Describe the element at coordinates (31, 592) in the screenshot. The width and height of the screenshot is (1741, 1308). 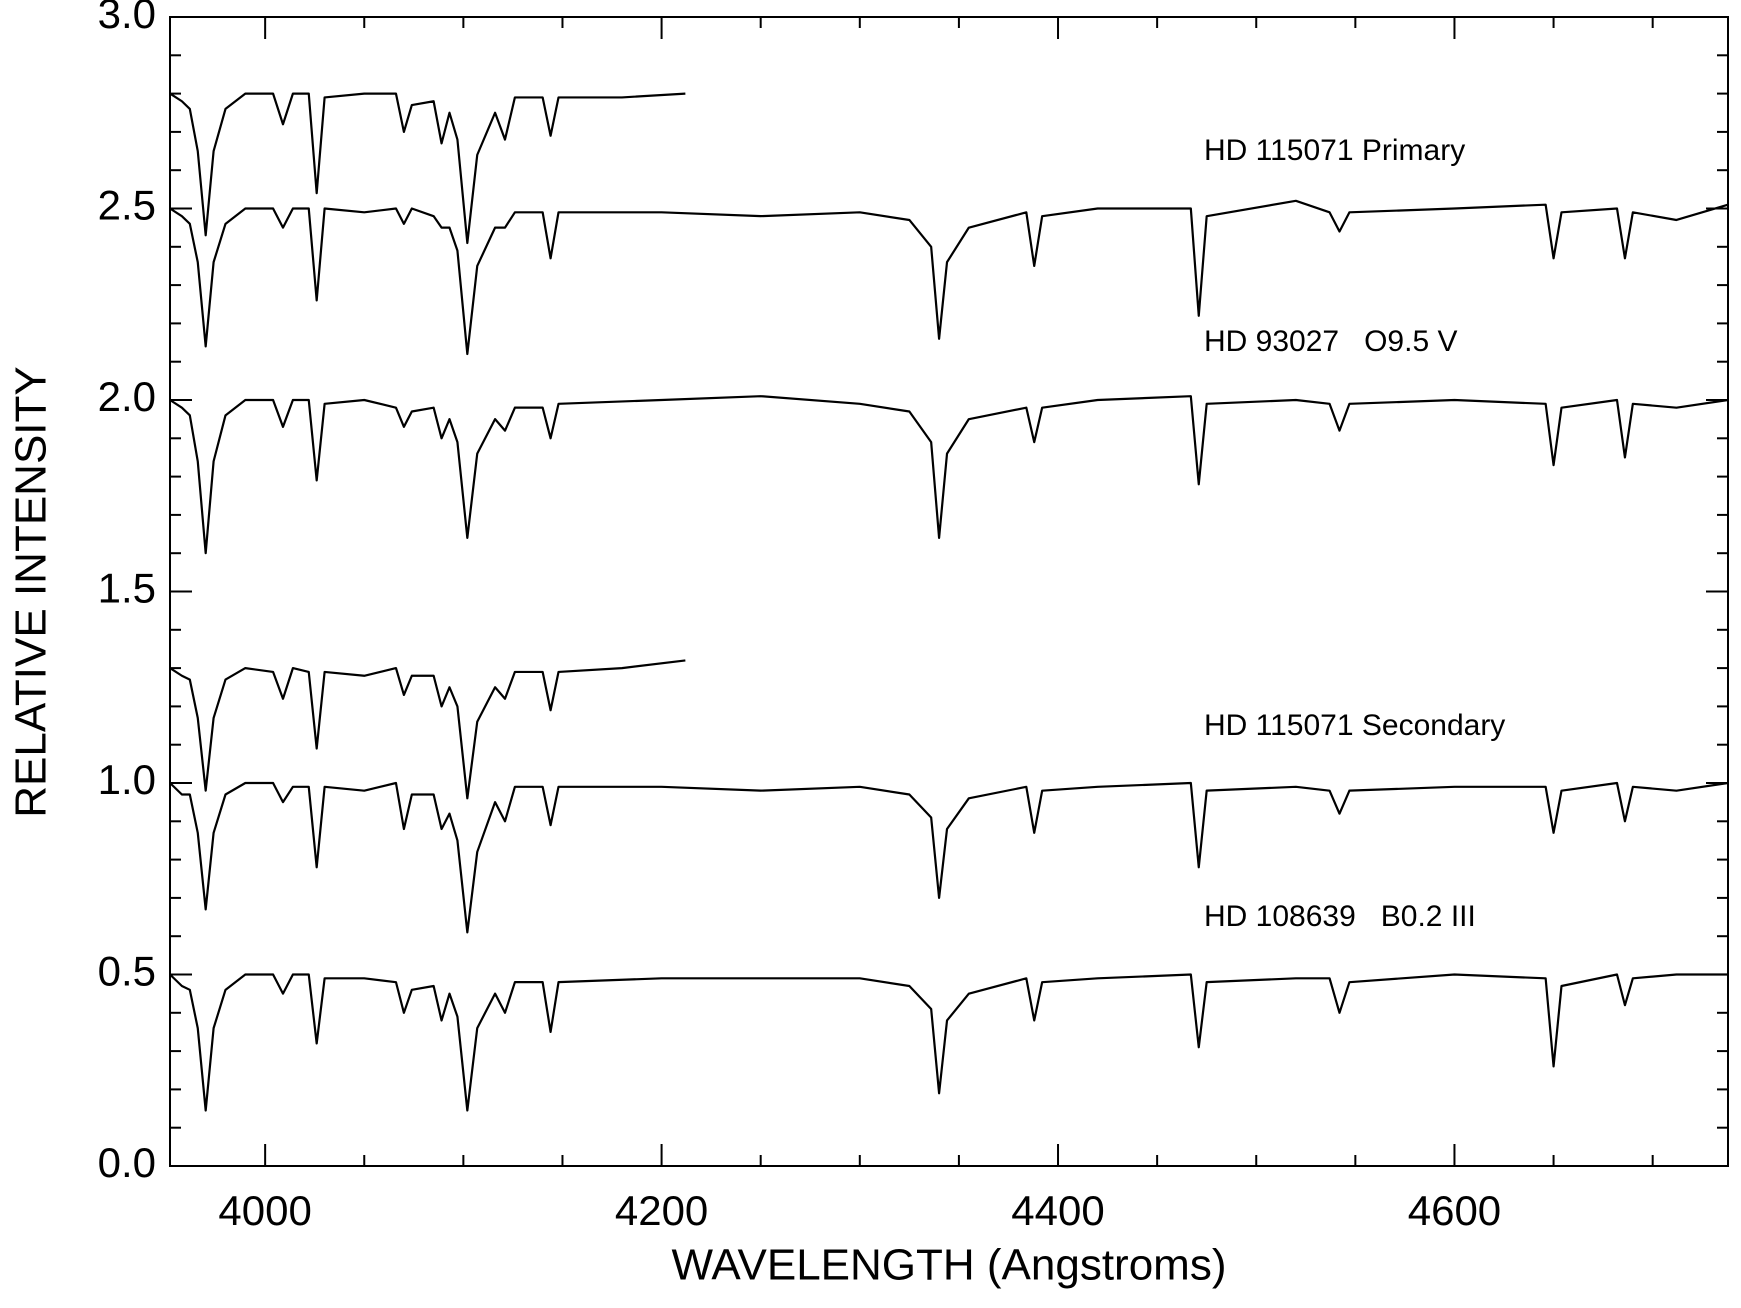
I see `y-axis-title: RELATIVE INTENSITY` at that location.